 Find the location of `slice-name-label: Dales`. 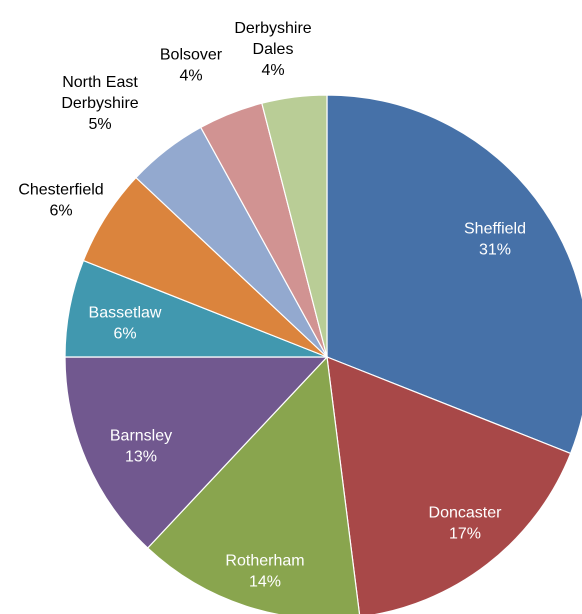

slice-name-label: Dales is located at coordinates (273, 49).